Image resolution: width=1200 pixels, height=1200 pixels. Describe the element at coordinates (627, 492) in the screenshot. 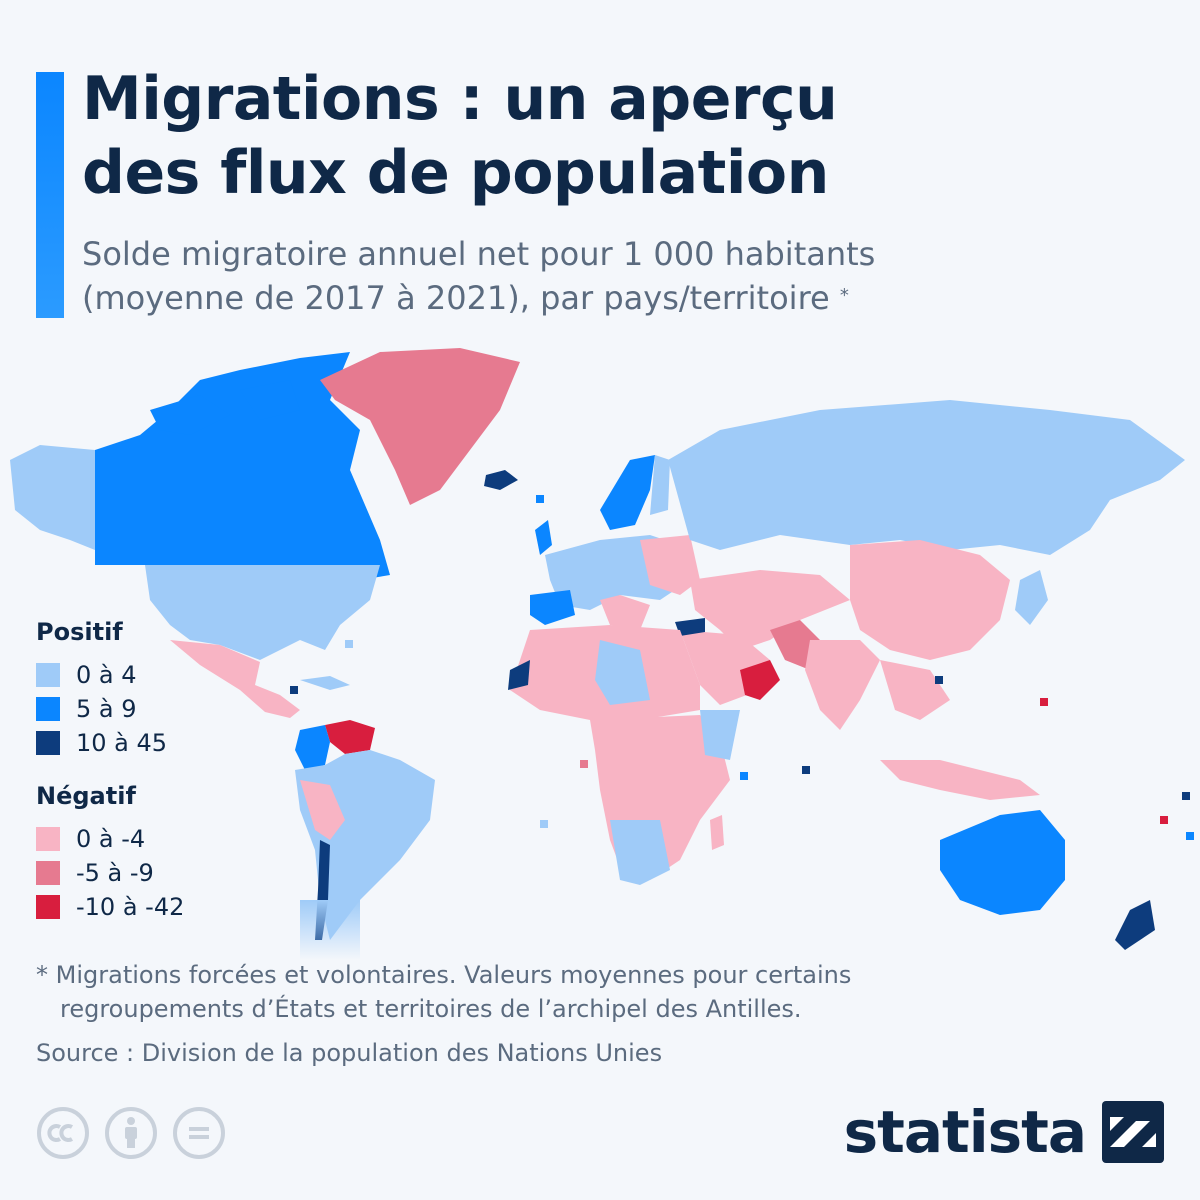

I see `scandinavia-region` at that location.